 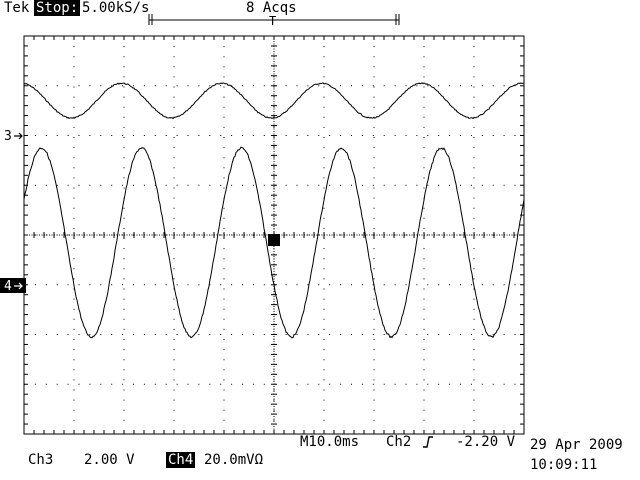 I want to click on timebase-readout: M10.0ms, so click(x=330, y=442).